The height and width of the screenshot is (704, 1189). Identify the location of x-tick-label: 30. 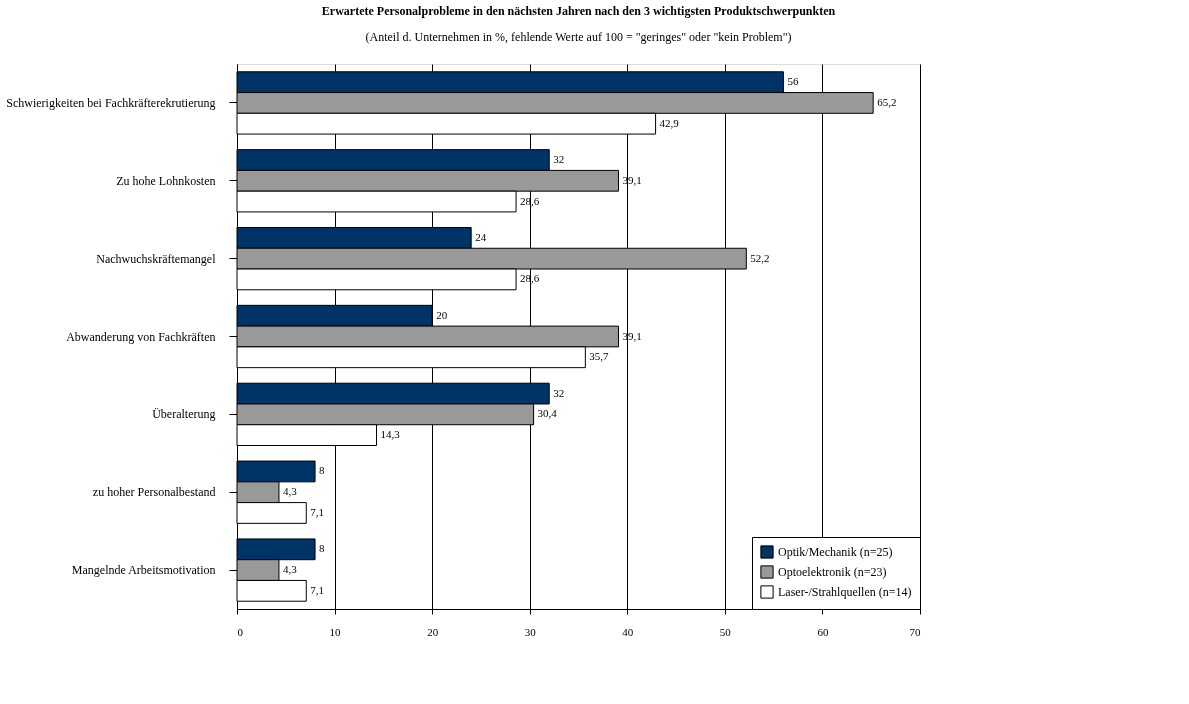
(530, 631).